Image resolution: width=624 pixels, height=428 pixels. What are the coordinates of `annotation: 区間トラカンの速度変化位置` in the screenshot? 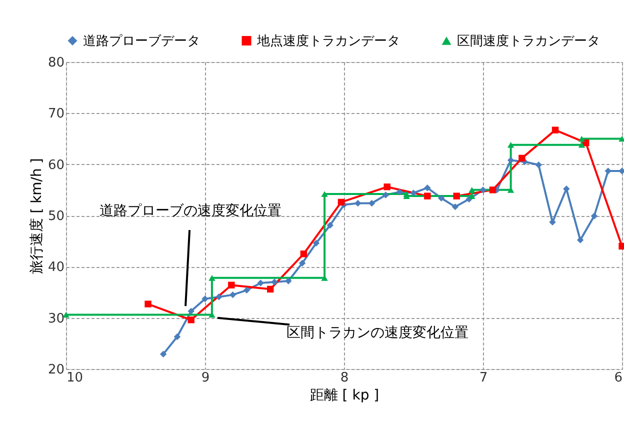 It's located at (377, 332).